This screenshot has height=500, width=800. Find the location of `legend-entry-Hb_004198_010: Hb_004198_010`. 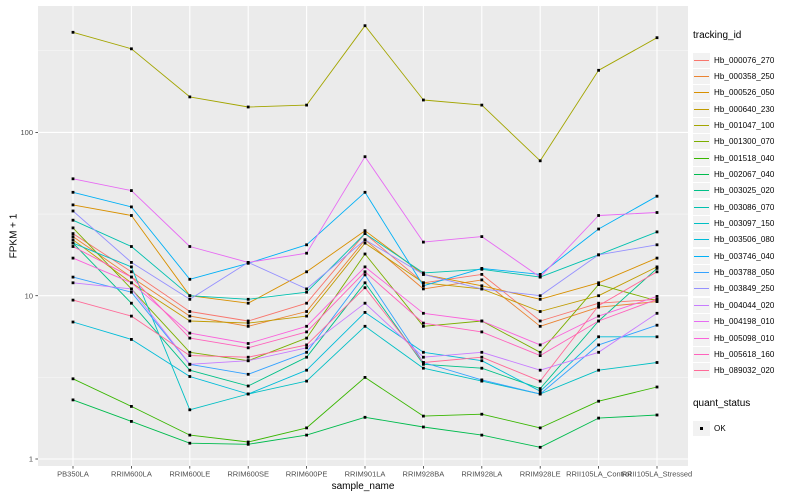

legend-entry-Hb_004198_010: Hb_004198_010 is located at coordinates (733, 322).